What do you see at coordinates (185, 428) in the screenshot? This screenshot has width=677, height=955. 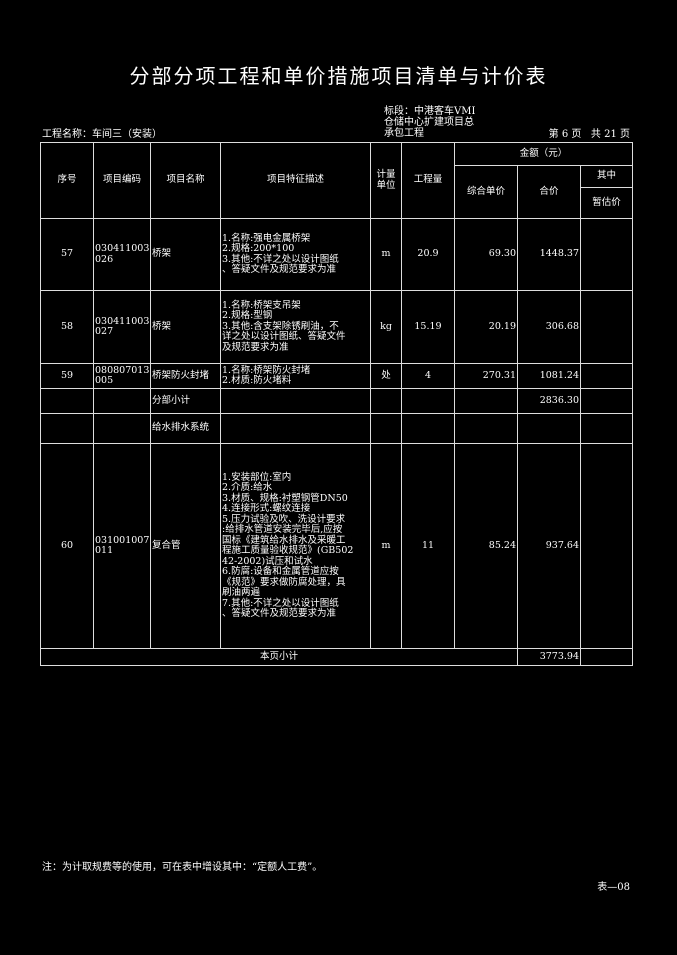 I see `section-label: 给水排水系统` at bounding box center [185, 428].